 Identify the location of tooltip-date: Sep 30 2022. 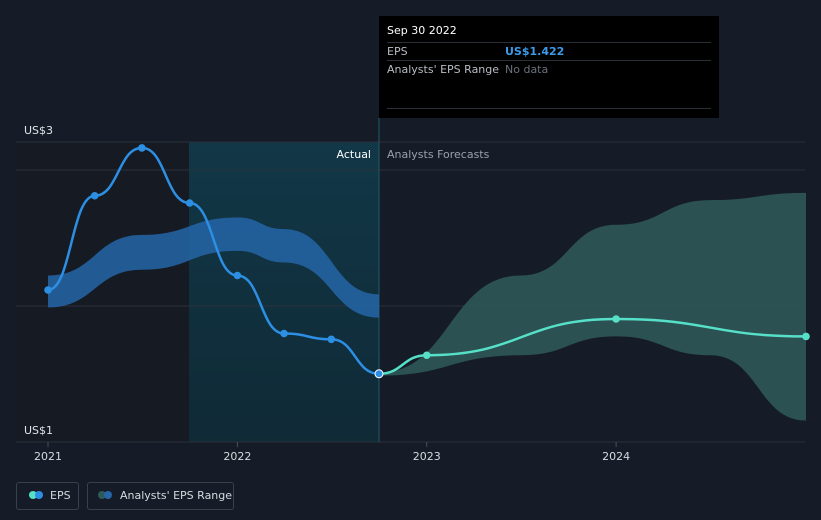
(422, 30).